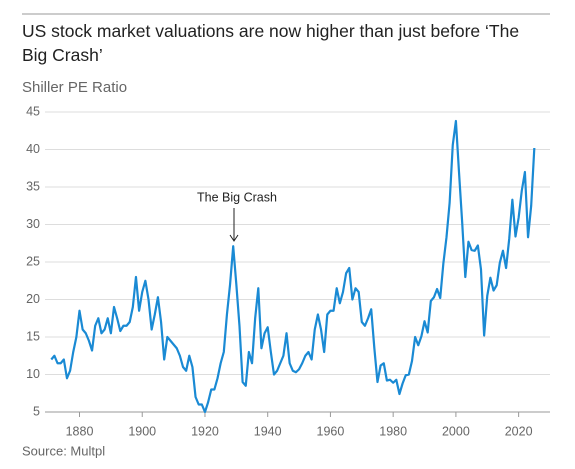 Image resolution: width=575 pixels, height=469 pixels. What do you see at coordinates (33, 374) in the screenshot?
I see `y-tick-label: 10` at bounding box center [33, 374].